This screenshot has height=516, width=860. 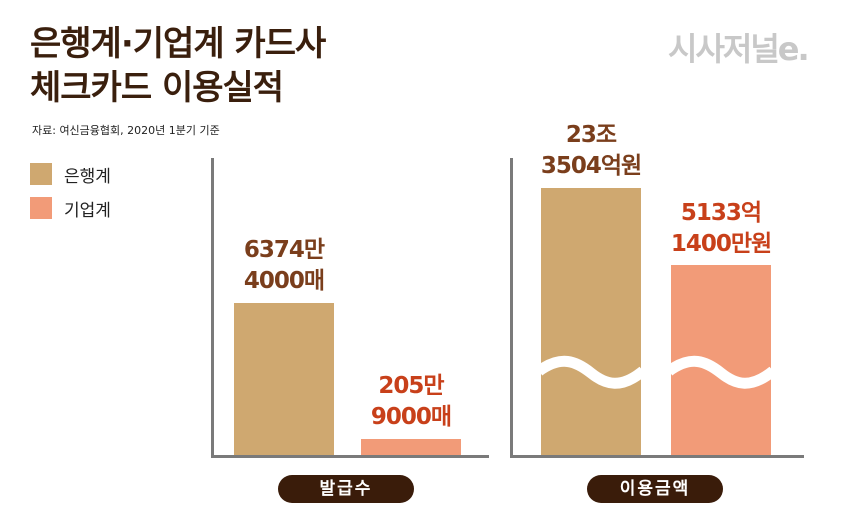 What do you see at coordinates (41, 174) in the screenshot?
I see `legend-swatch-bank` at bounding box center [41, 174].